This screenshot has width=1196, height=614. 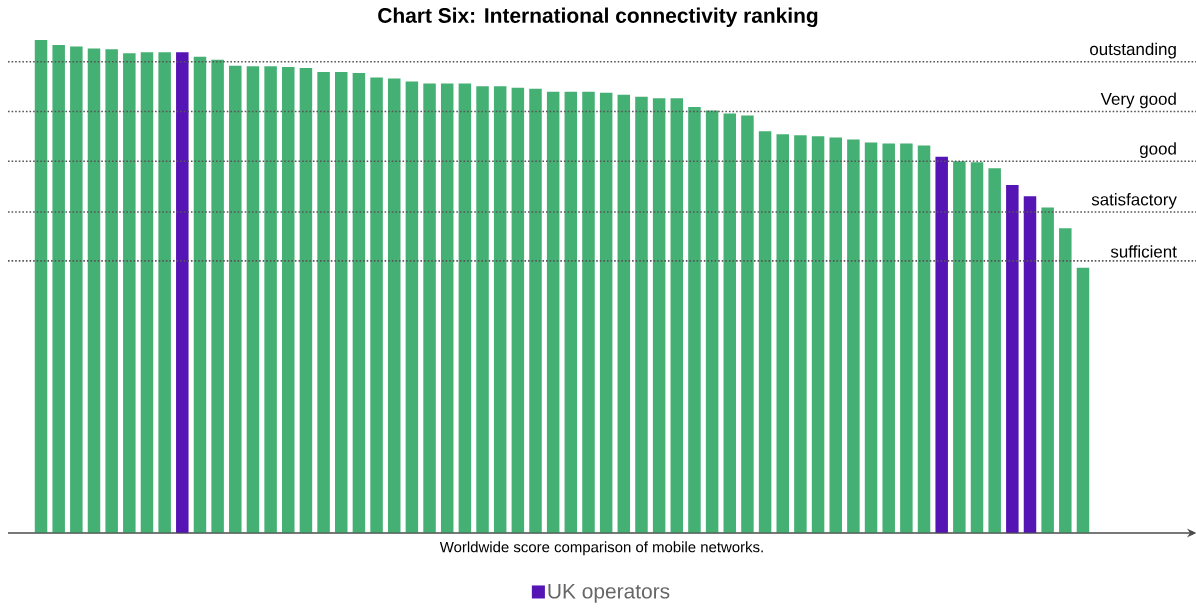 I want to click on x-axis-title: Worldwide score comparison of mobile networks., so click(x=601, y=548).